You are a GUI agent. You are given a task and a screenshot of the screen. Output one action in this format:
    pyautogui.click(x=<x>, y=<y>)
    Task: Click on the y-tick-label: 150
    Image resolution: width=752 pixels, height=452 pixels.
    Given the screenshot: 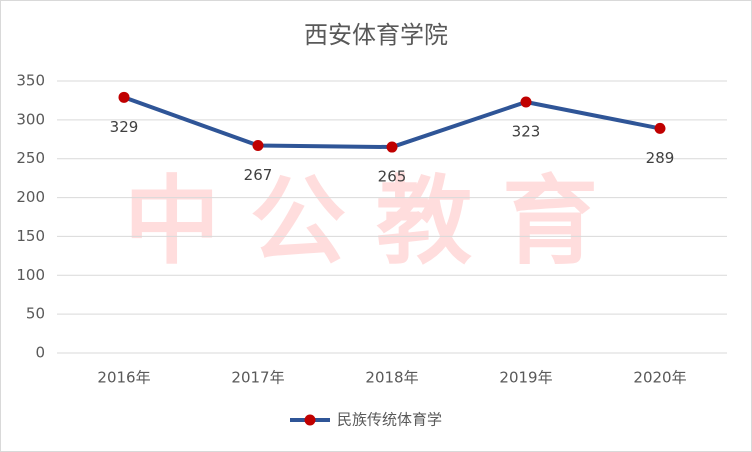 What is the action you would take?
    pyautogui.click(x=30, y=236)
    